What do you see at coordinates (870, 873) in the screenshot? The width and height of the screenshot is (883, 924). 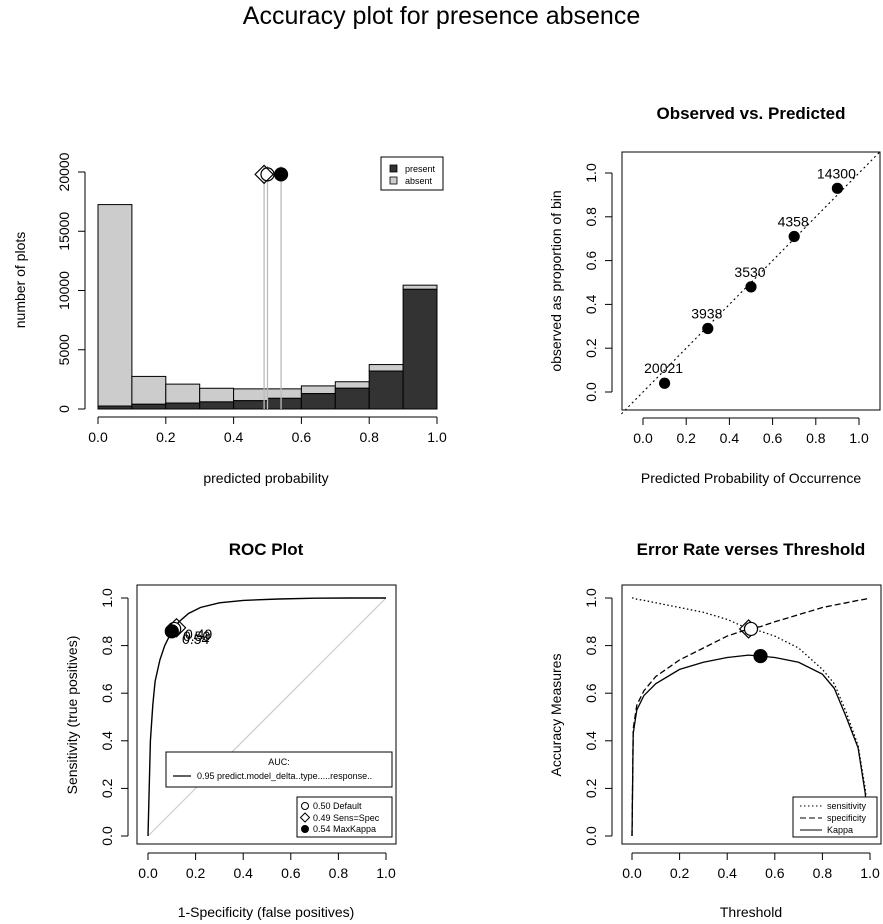 I see `threshold-x-tick-label: 1.0` at bounding box center [870, 873].